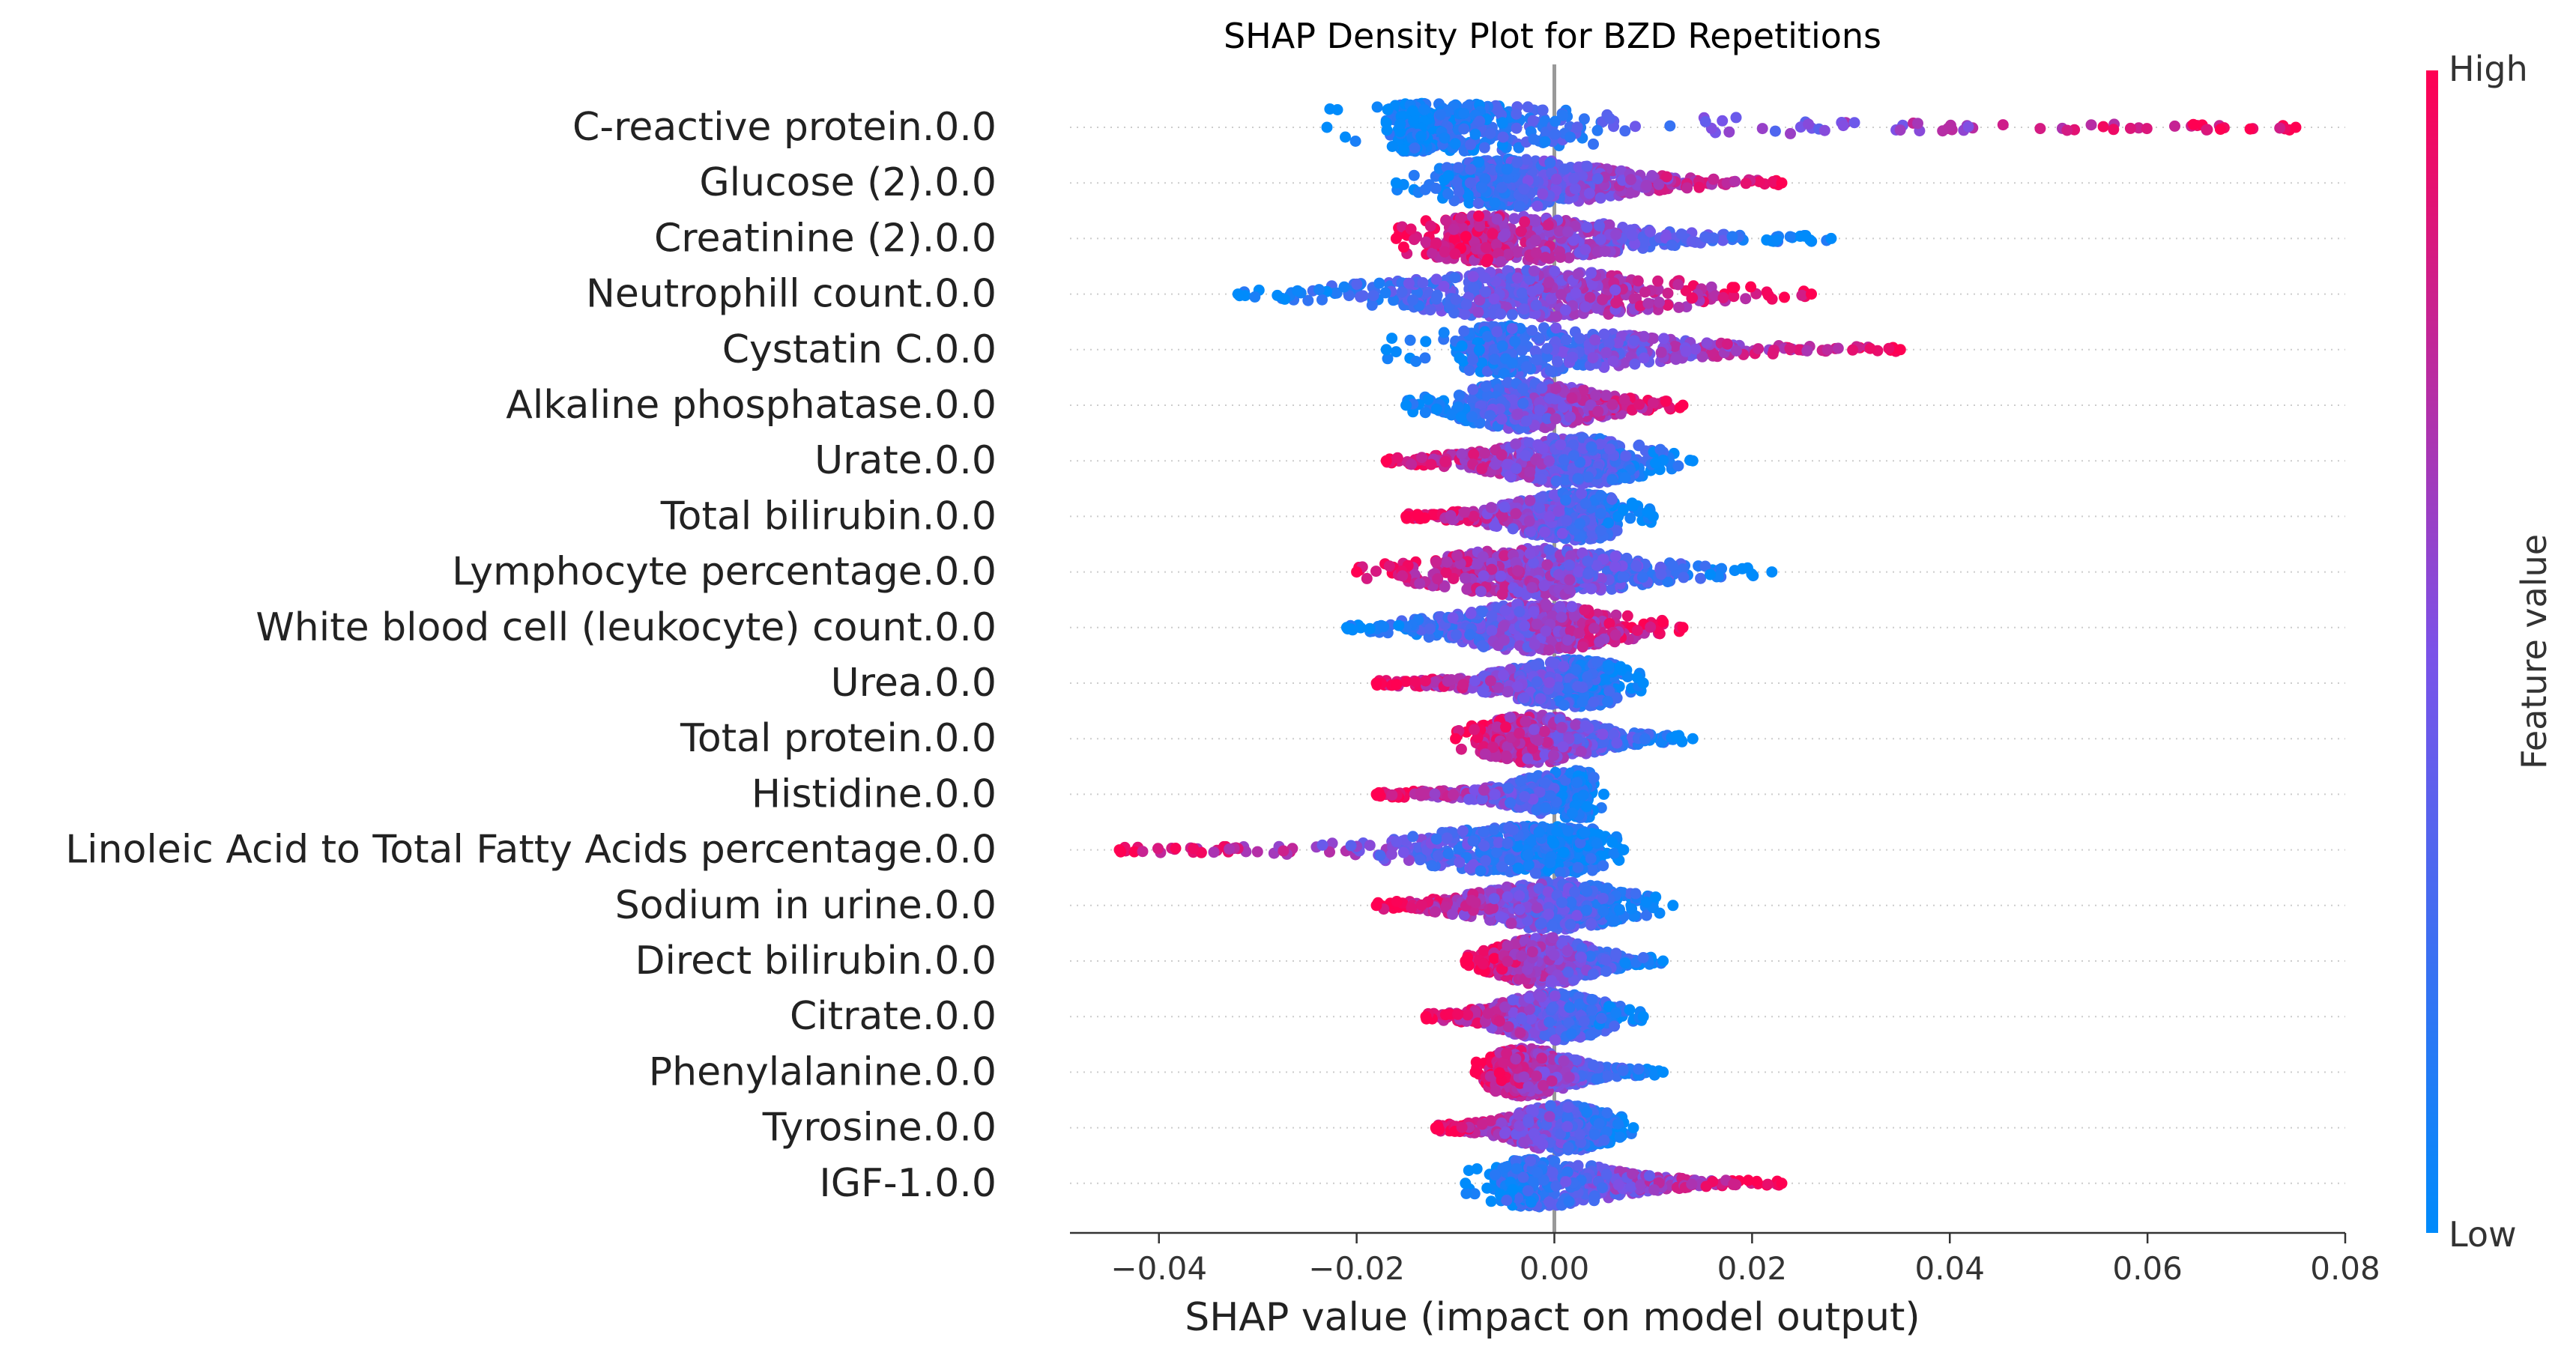 This screenshot has width=2576, height=1358. Describe the element at coordinates (908, 1183) in the screenshot. I see `feature-label: IGF-1.0.0` at that location.